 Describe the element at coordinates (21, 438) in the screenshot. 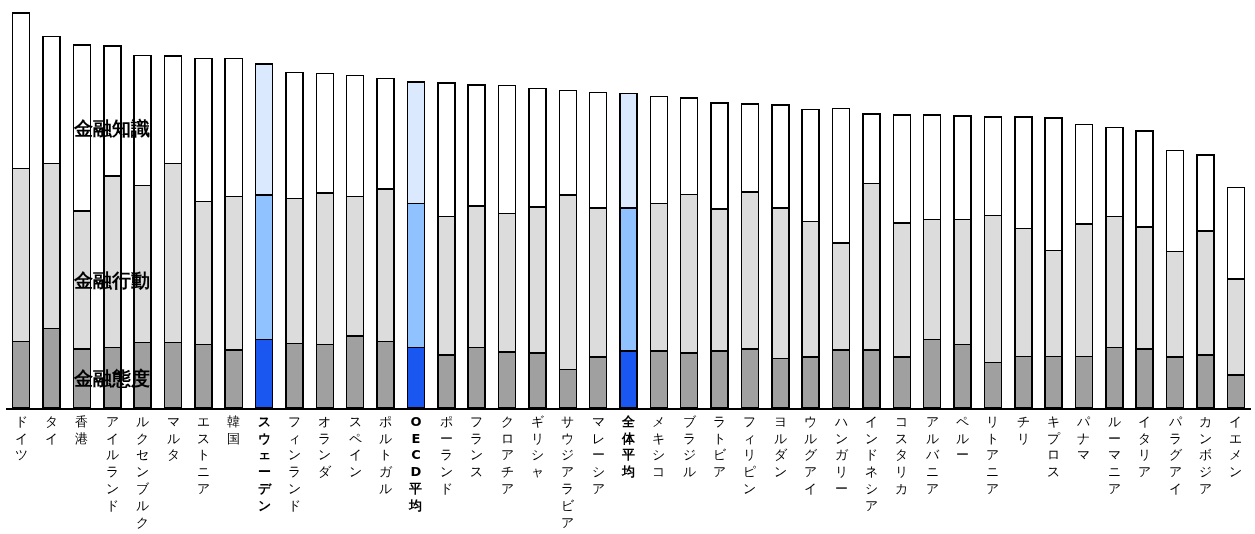

I see `x-tick-label: ドイツ` at that location.